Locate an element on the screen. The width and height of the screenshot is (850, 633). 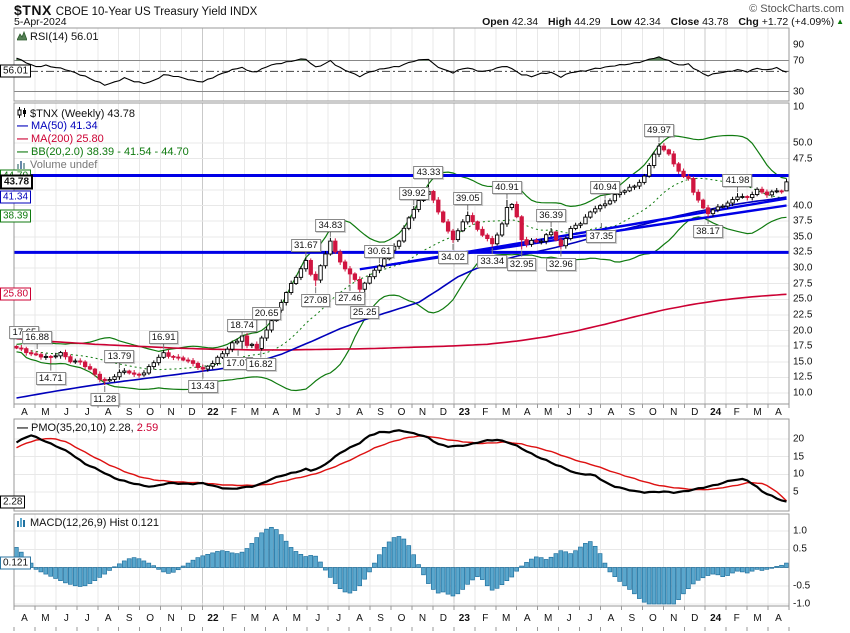
up-arrow-icon: ▲ is located at coordinates (840, 21).